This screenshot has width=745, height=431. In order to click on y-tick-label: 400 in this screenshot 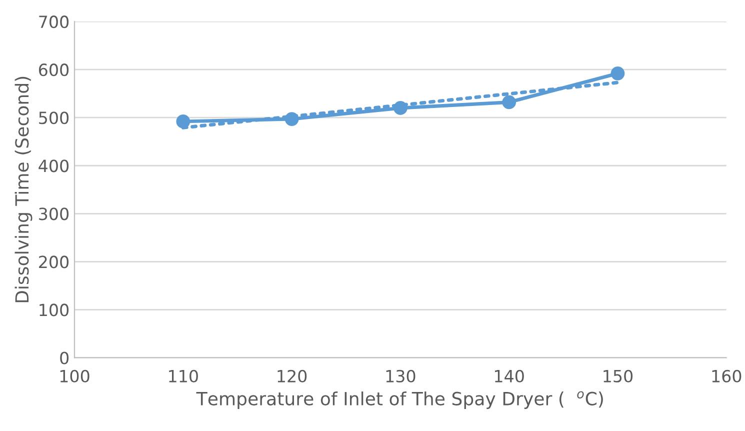, I will do `click(53, 166)`.